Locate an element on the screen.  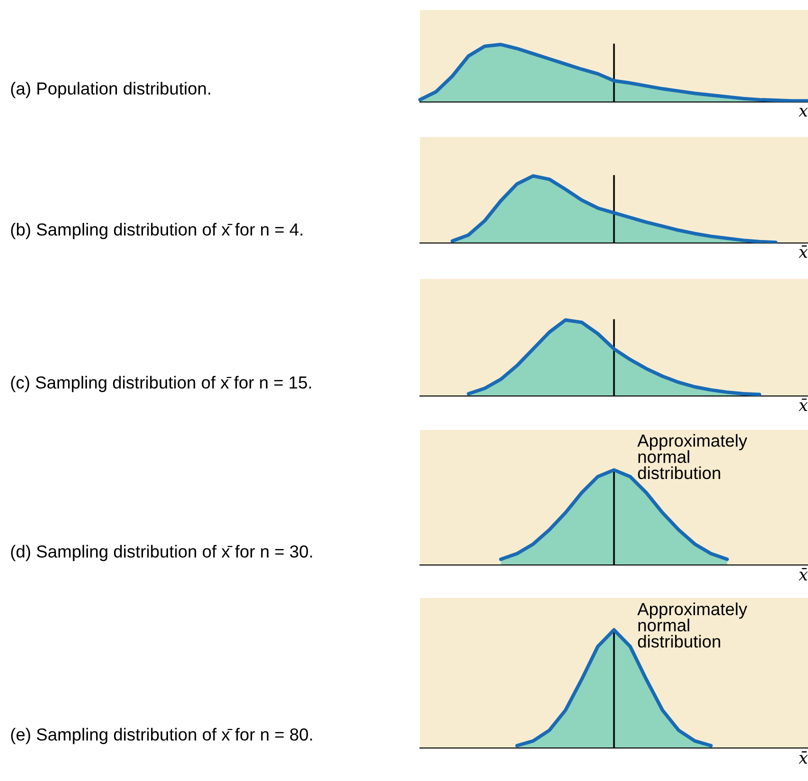
y-axis-title: (d) Sampling distribution of x̄ for n = 30. is located at coordinates (161, 553).